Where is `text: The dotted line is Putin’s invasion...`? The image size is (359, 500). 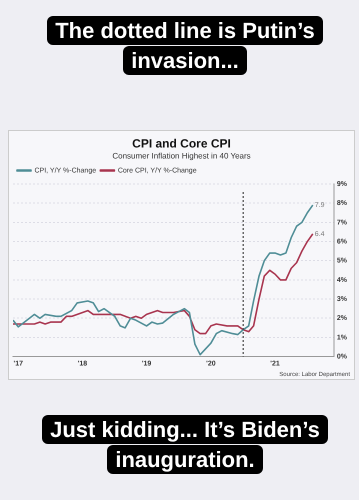 text: The dotted line is Putin’s invasion... is located at coordinates (185, 45).